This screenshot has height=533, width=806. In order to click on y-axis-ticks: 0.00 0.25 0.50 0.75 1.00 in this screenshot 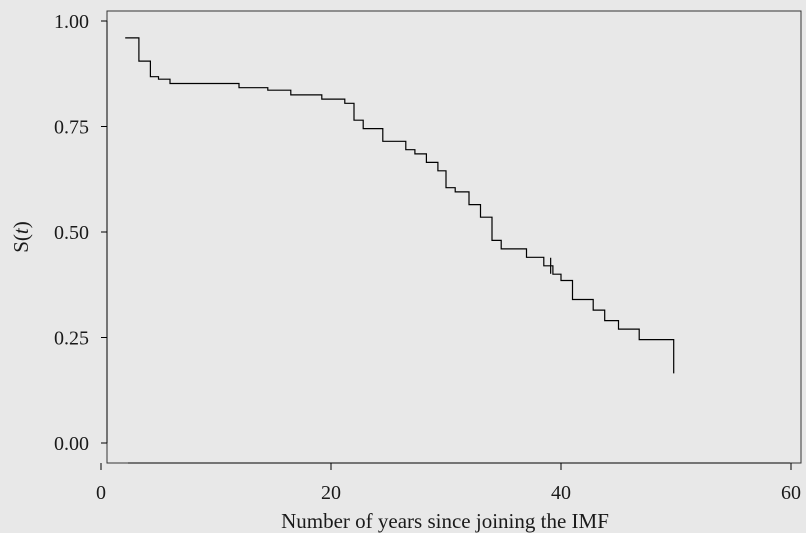, I will do `click(80, 233)`.